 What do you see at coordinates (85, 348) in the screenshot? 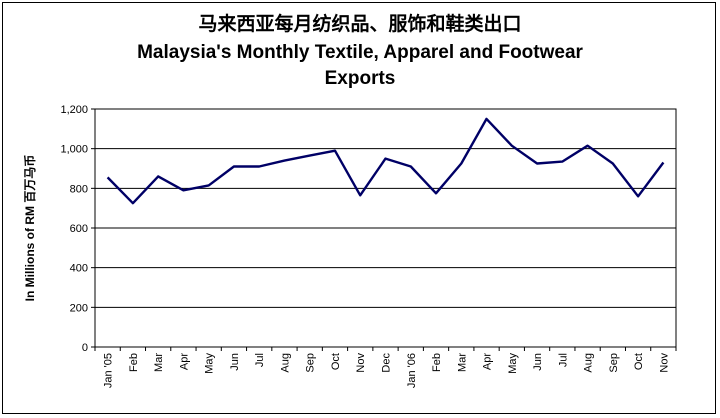
I see `y-tick-label: 0` at bounding box center [85, 348].